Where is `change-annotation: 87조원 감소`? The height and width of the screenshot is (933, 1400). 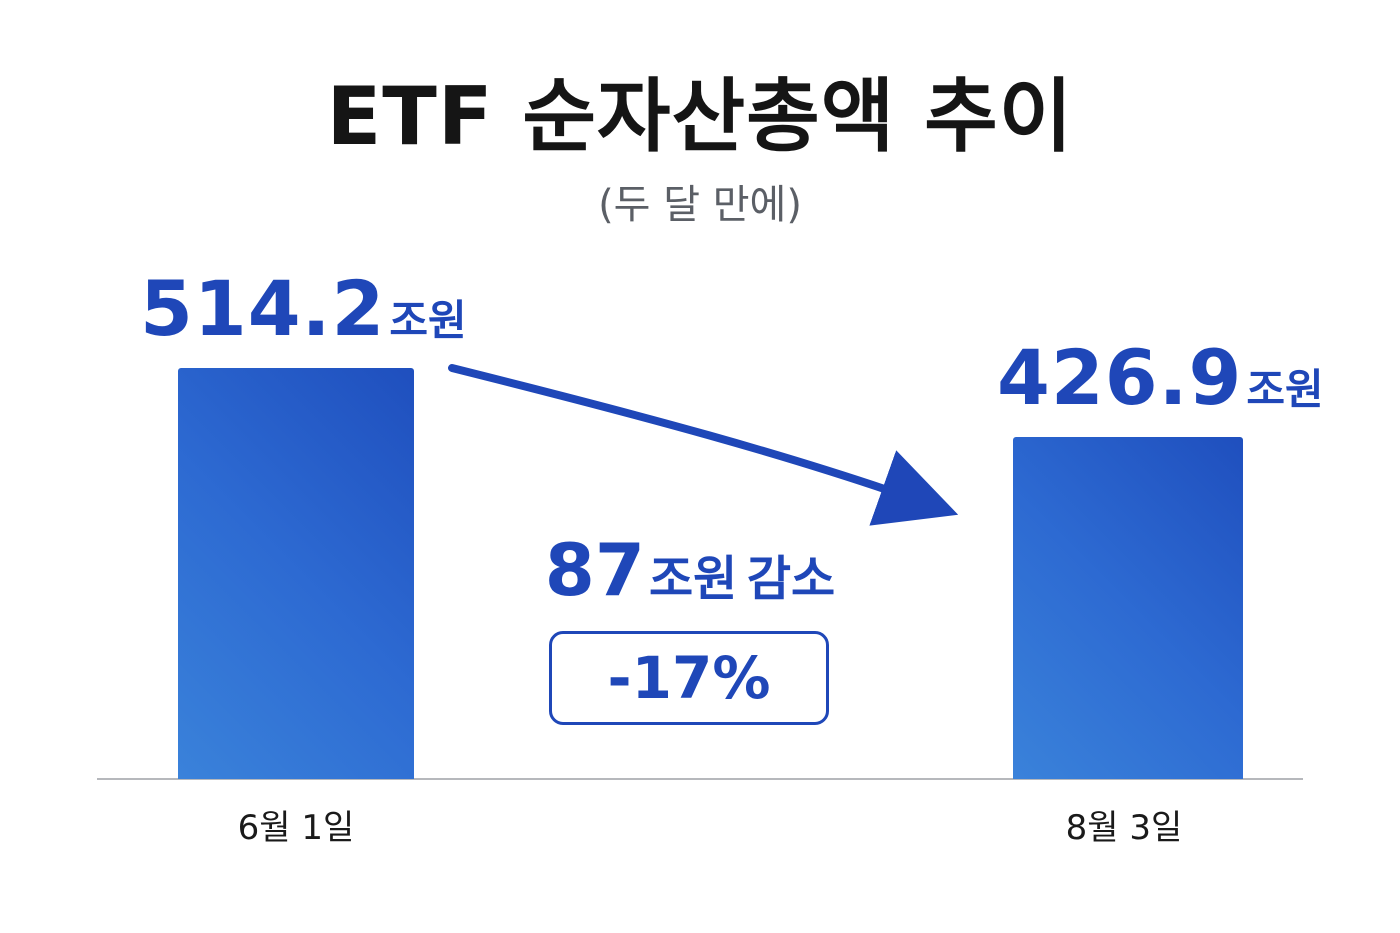 change-annotation: 87조원 감소 is located at coordinates (690, 570).